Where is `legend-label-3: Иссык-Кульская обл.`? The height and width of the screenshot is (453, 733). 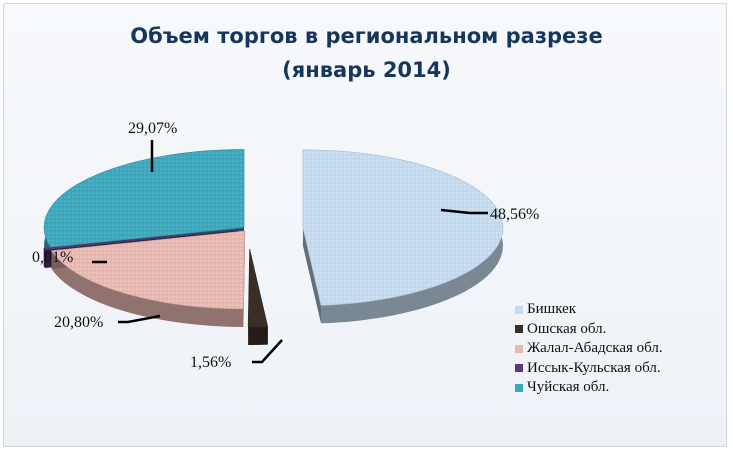
legend-label-3: Иссык-Кульская обл. is located at coordinates (594, 367).